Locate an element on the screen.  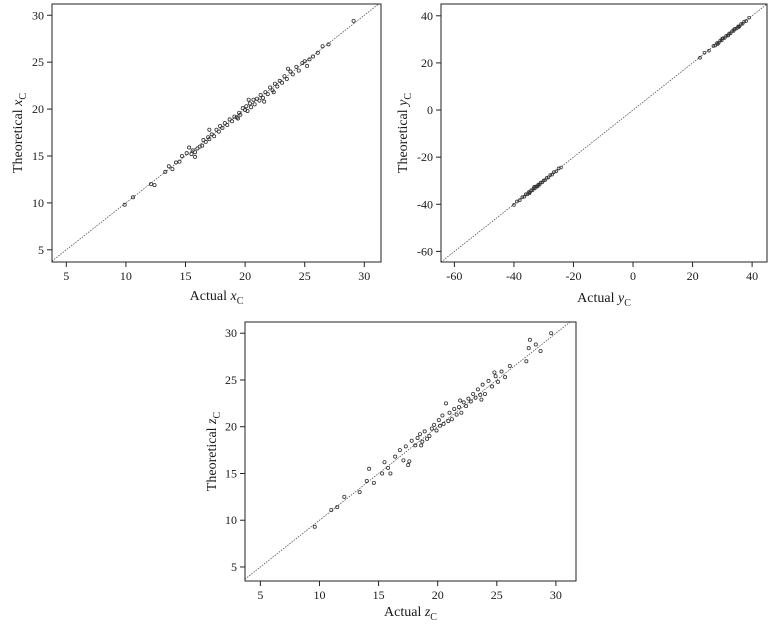
x-tick-label: 5 is located at coordinates (66, 276).